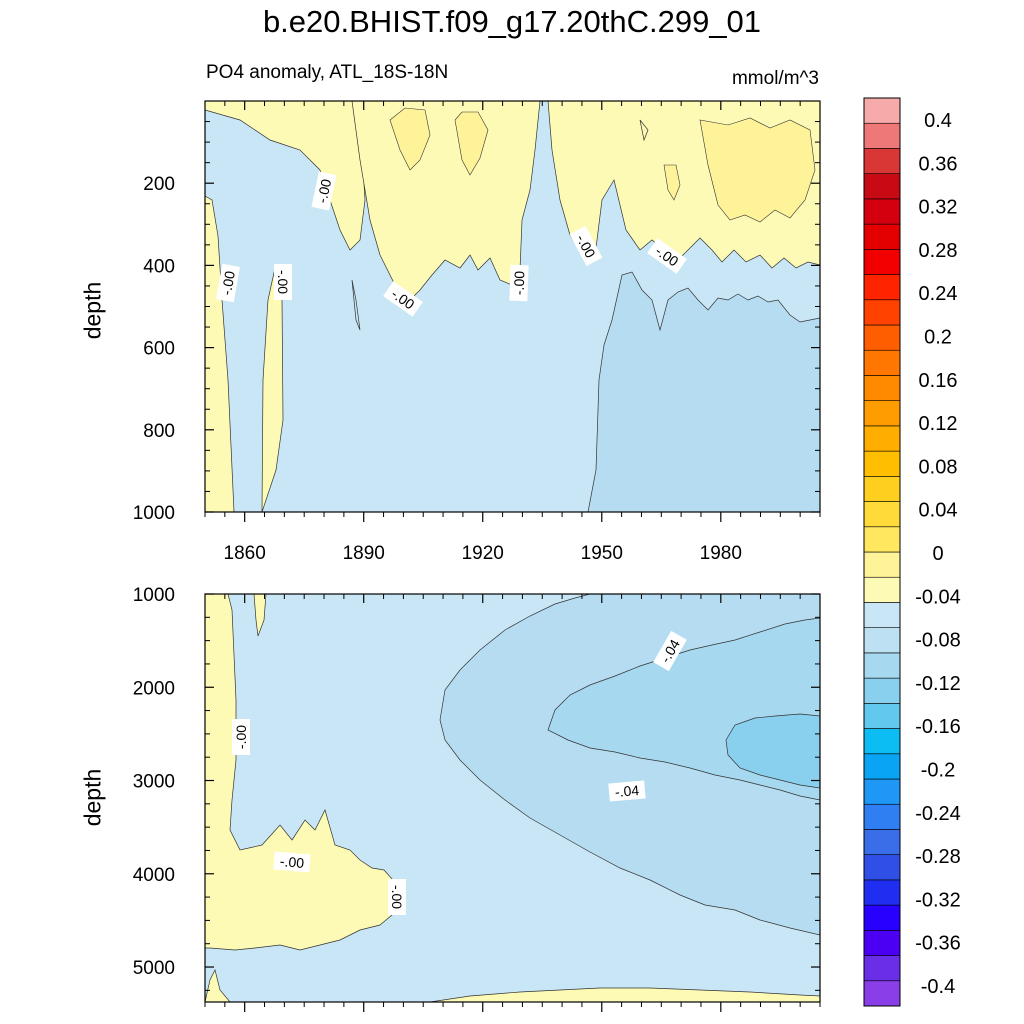 The height and width of the screenshot is (1024, 1024). Describe the element at coordinates (938, 727) in the screenshot. I see `colorbar-tick-label: -0.16` at that location.